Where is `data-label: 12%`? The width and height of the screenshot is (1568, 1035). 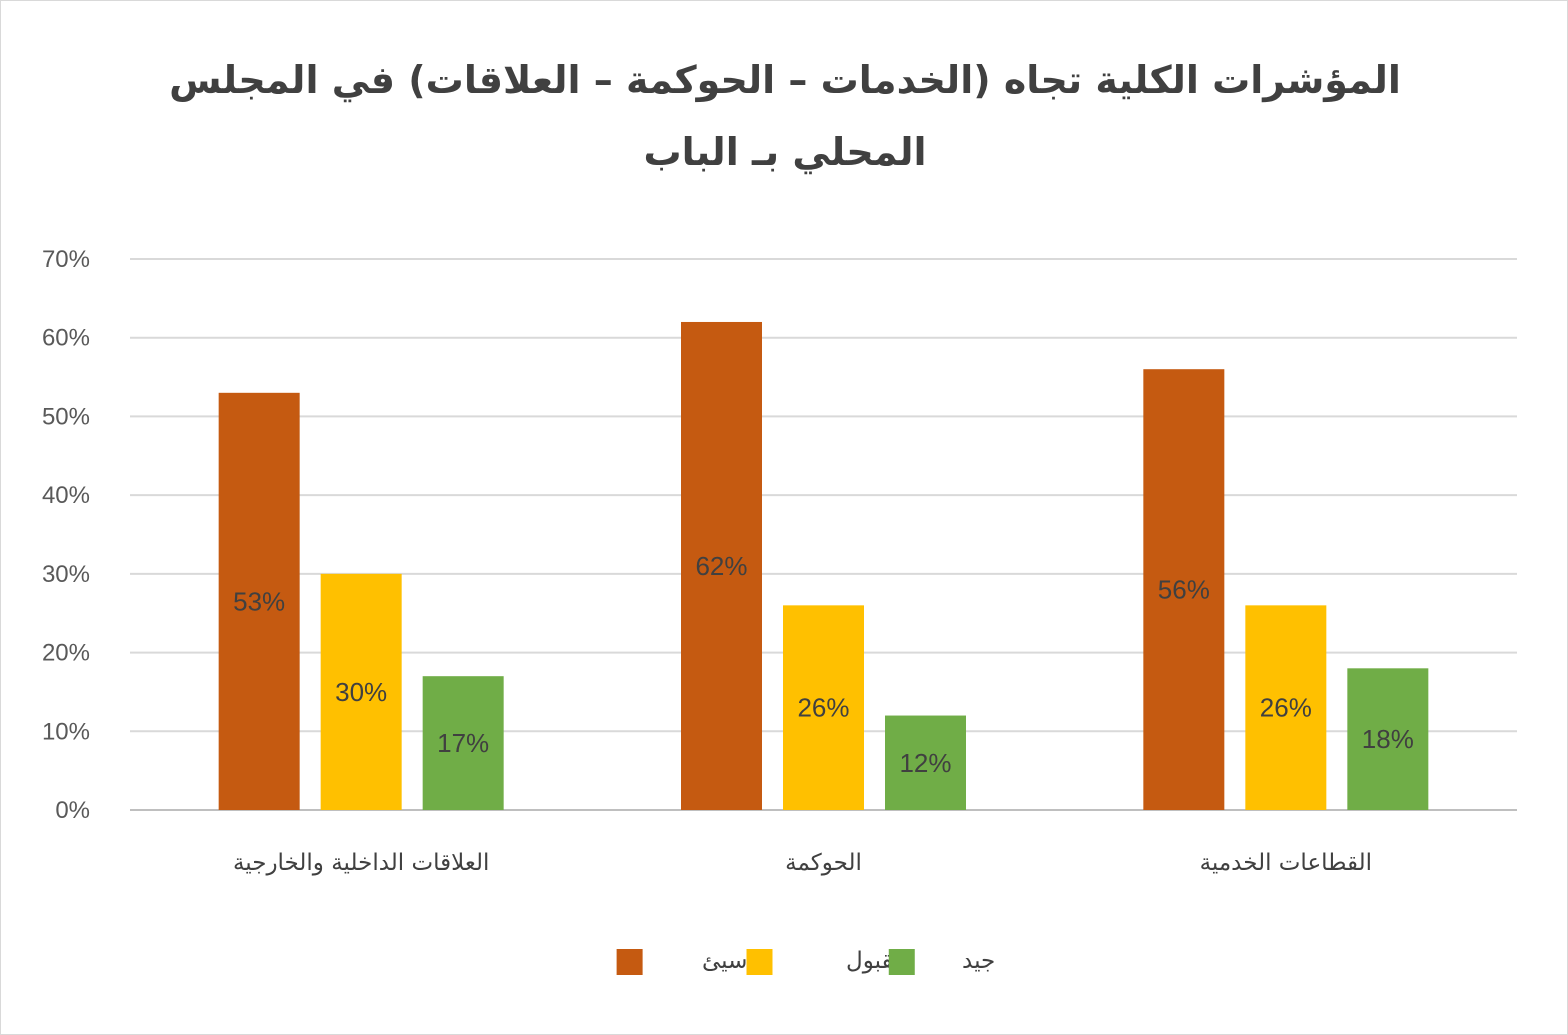 data-label: 12% is located at coordinates (925, 763).